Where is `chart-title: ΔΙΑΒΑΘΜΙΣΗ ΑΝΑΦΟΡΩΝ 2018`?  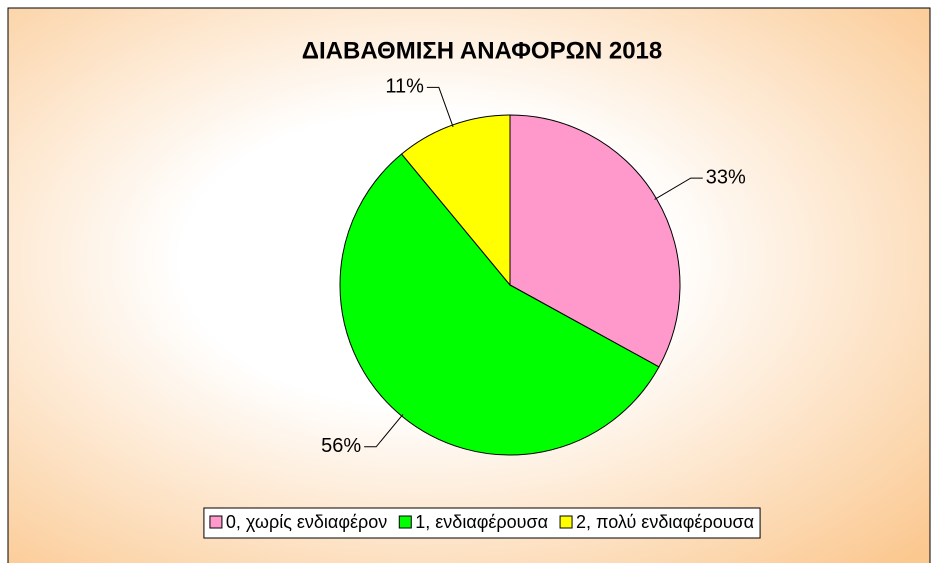
chart-title: ΔΙΑΒΑΘΜΙΣΗ ΑΝΑΦΟΡΩΝ 2018 is located at coordinates (482, 50).